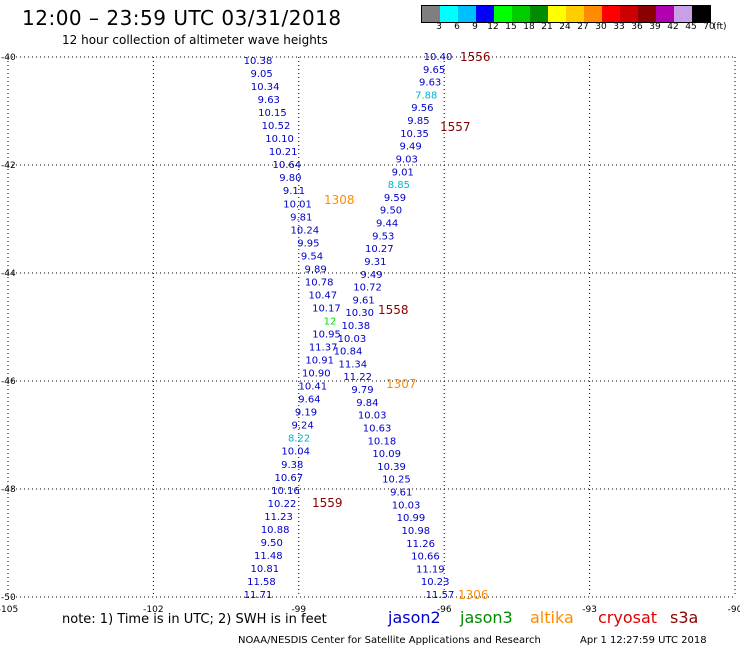  What do you see at coordinates (268, 556) in the screenshot?
I see `wave-height-label: 11.48` at bounding box center [268, 556].